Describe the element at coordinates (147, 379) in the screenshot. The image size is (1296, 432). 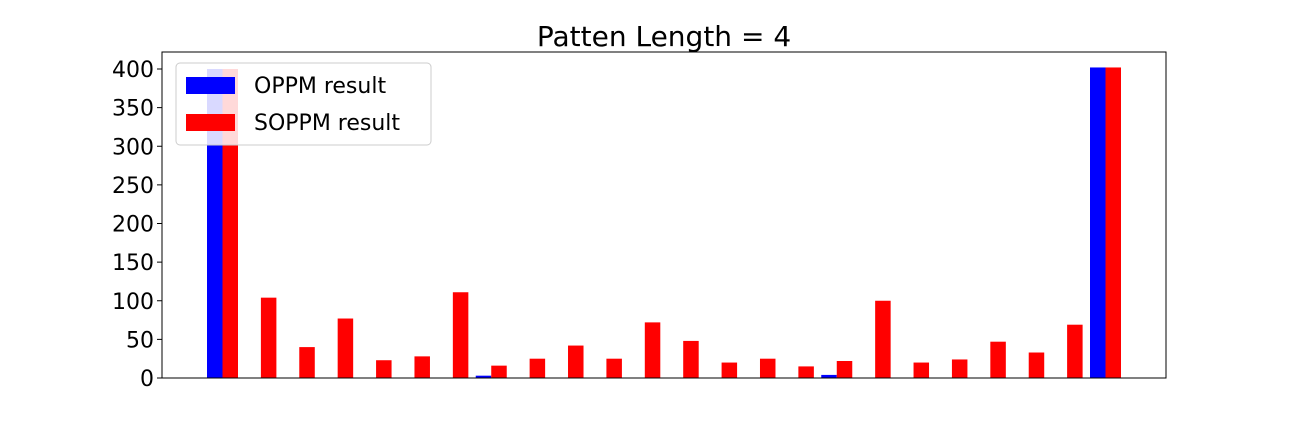
I see `y-tick-label-0: 0` at that location.